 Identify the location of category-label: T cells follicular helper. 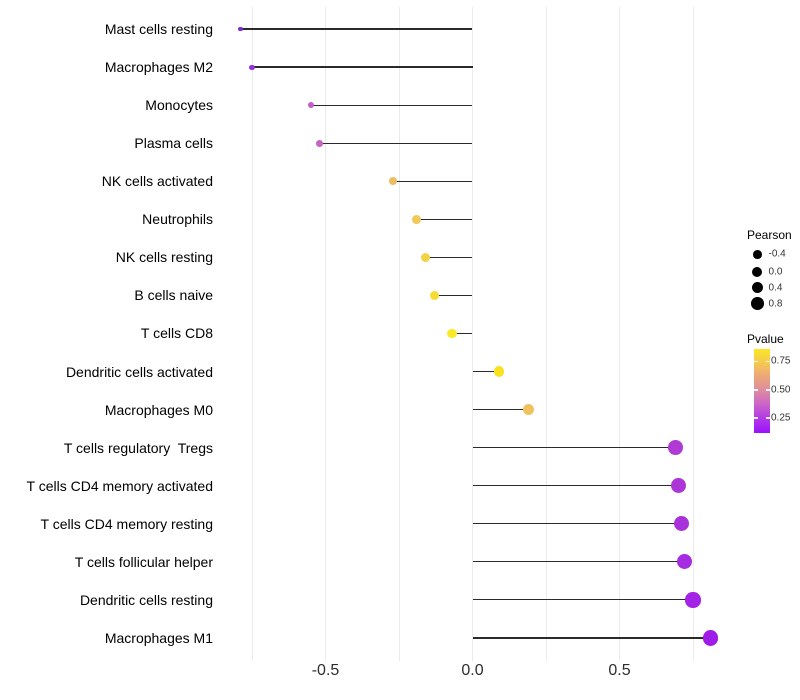
(143, 561).